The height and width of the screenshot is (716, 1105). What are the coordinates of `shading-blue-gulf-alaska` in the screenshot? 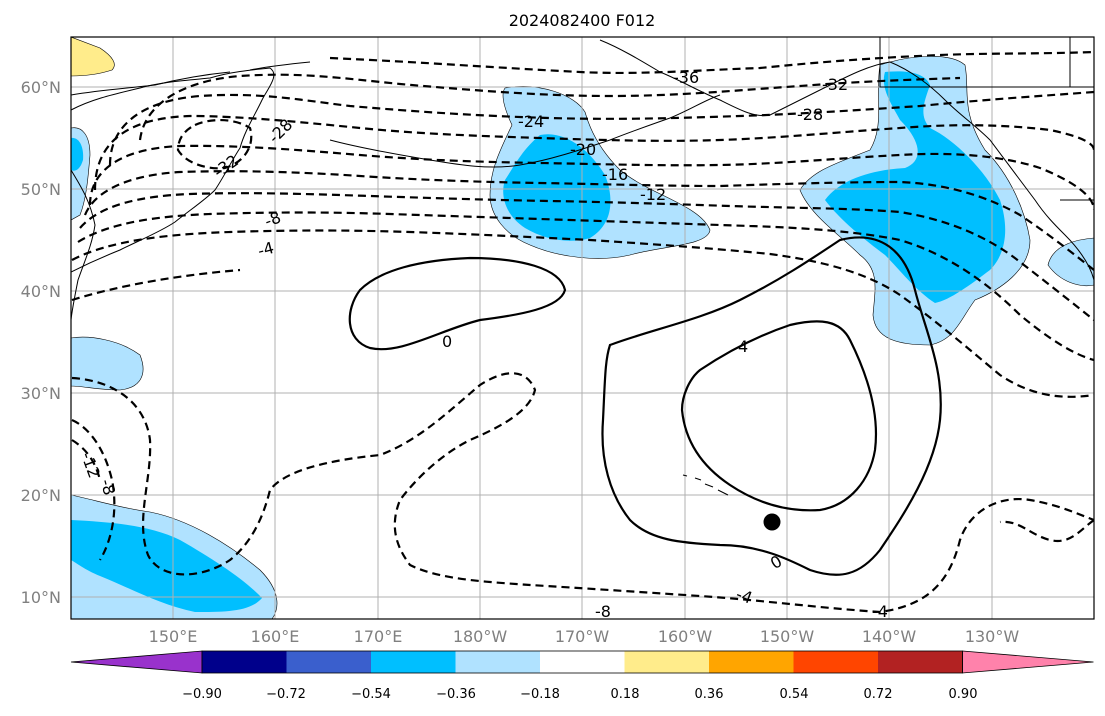 It's located at (915, 187).